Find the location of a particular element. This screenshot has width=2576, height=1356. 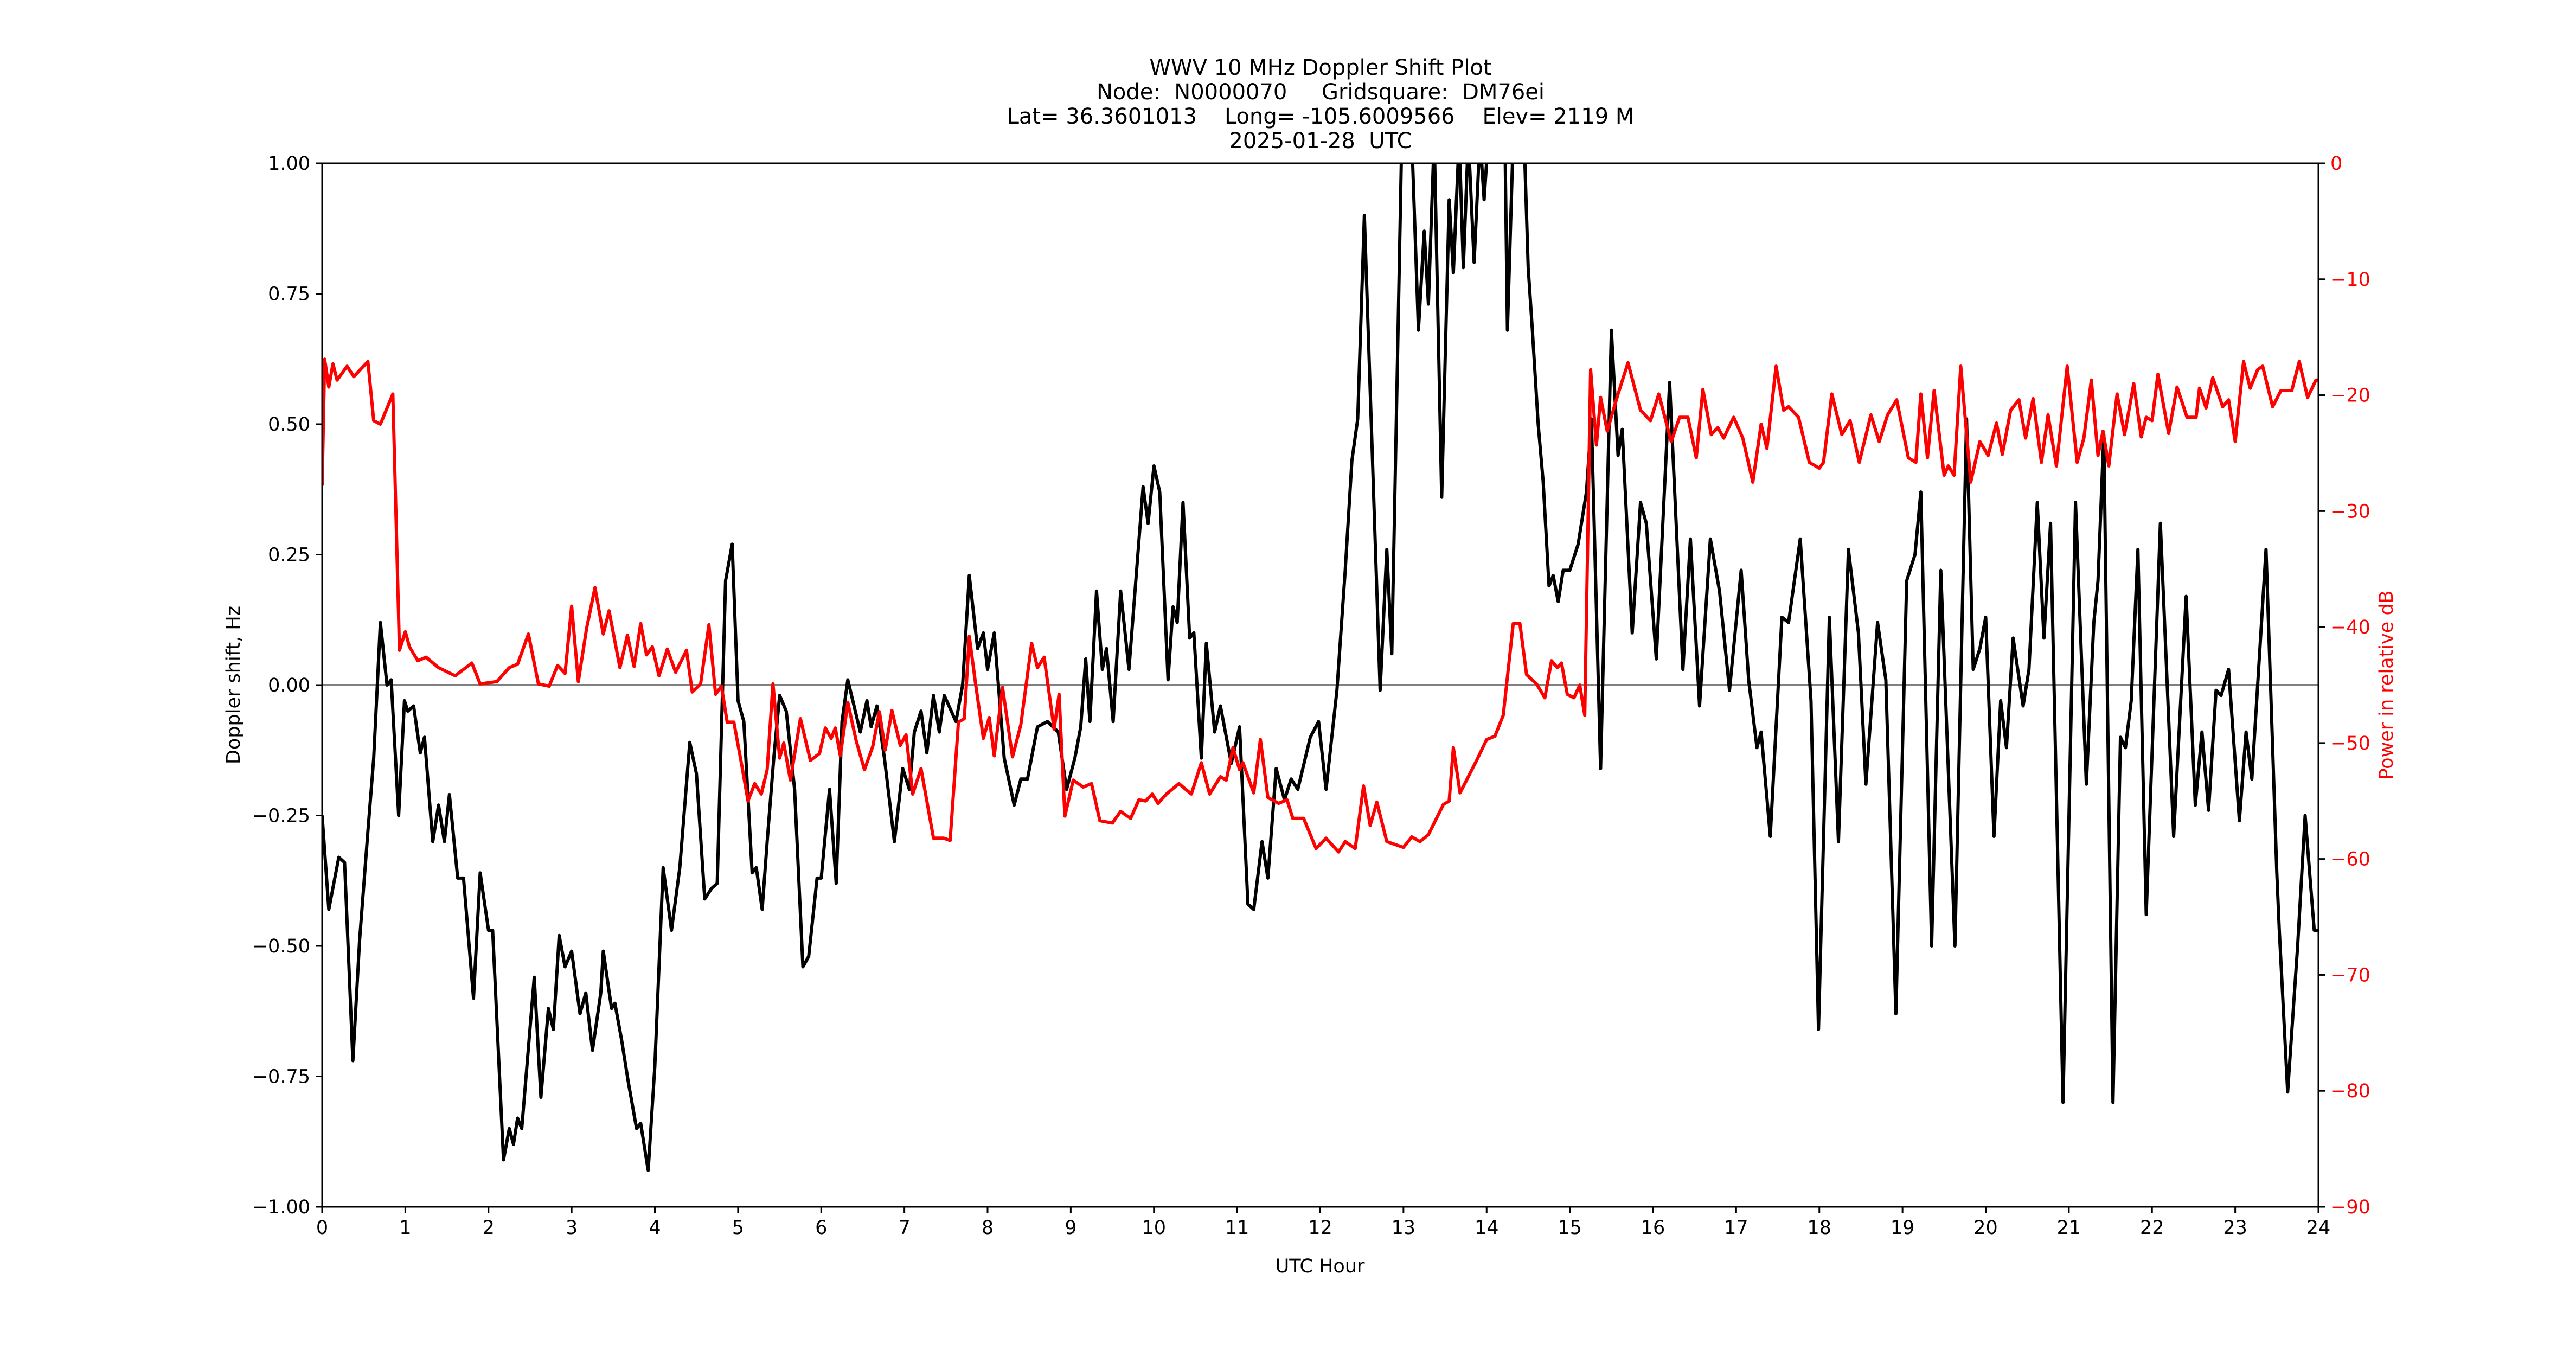

x-axis-label: UTC Hour is located at coordinates (1320, 1266).